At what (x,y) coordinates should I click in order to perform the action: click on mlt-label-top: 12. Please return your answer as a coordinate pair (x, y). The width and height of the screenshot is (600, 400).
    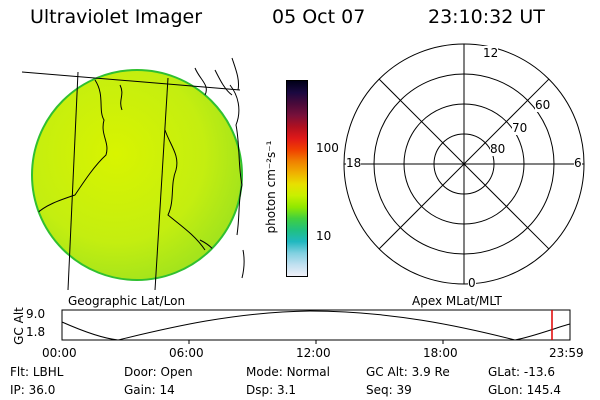
    Looking at the image, I should click on (491, 53).